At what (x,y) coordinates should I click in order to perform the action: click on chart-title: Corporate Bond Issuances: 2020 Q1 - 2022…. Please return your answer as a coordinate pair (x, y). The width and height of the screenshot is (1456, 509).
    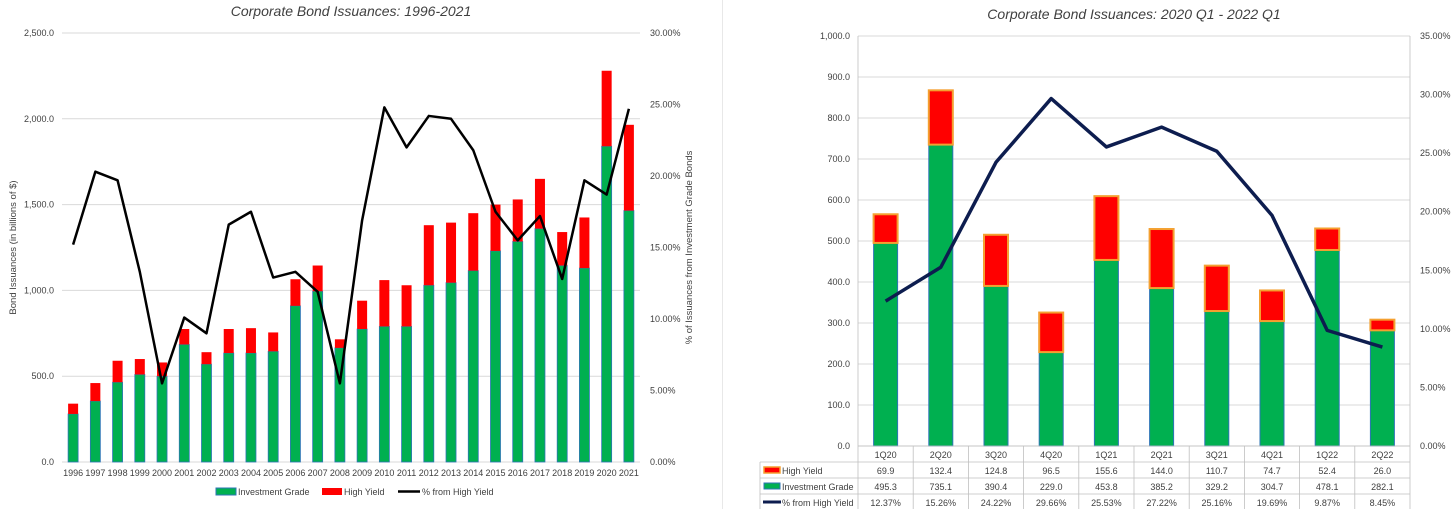
    Looking at the image, I should click on (1133, 14).